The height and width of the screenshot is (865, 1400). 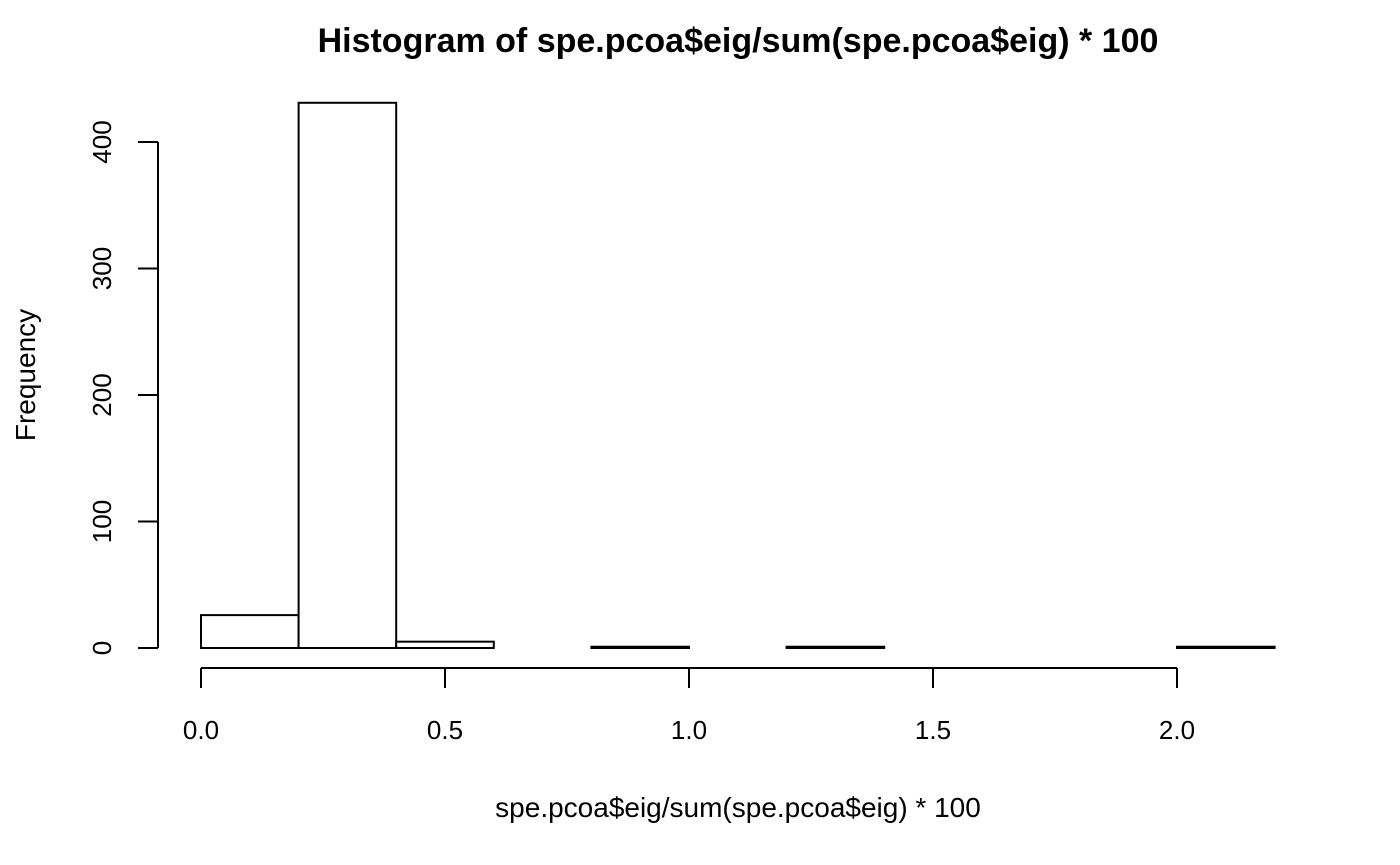 I want to click on y-axis-label: Frequency, so click(x=25, y=375).